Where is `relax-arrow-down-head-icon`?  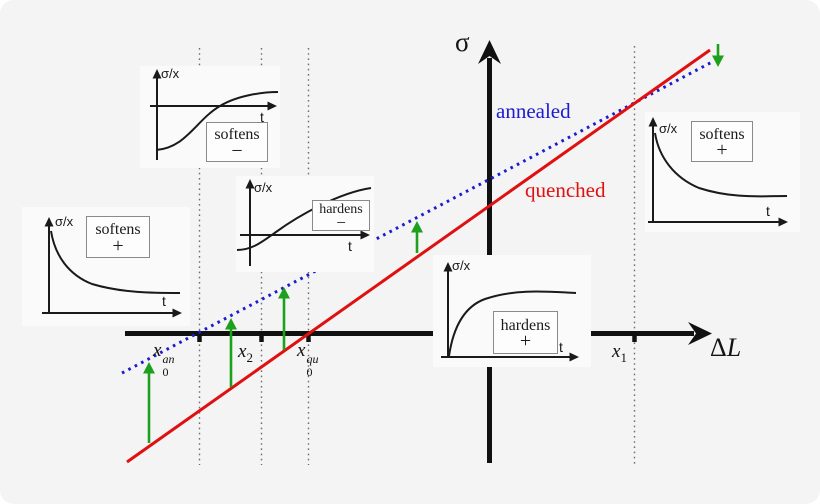 relax-arrow-down-head-icon is located at coordinates (718, 61).